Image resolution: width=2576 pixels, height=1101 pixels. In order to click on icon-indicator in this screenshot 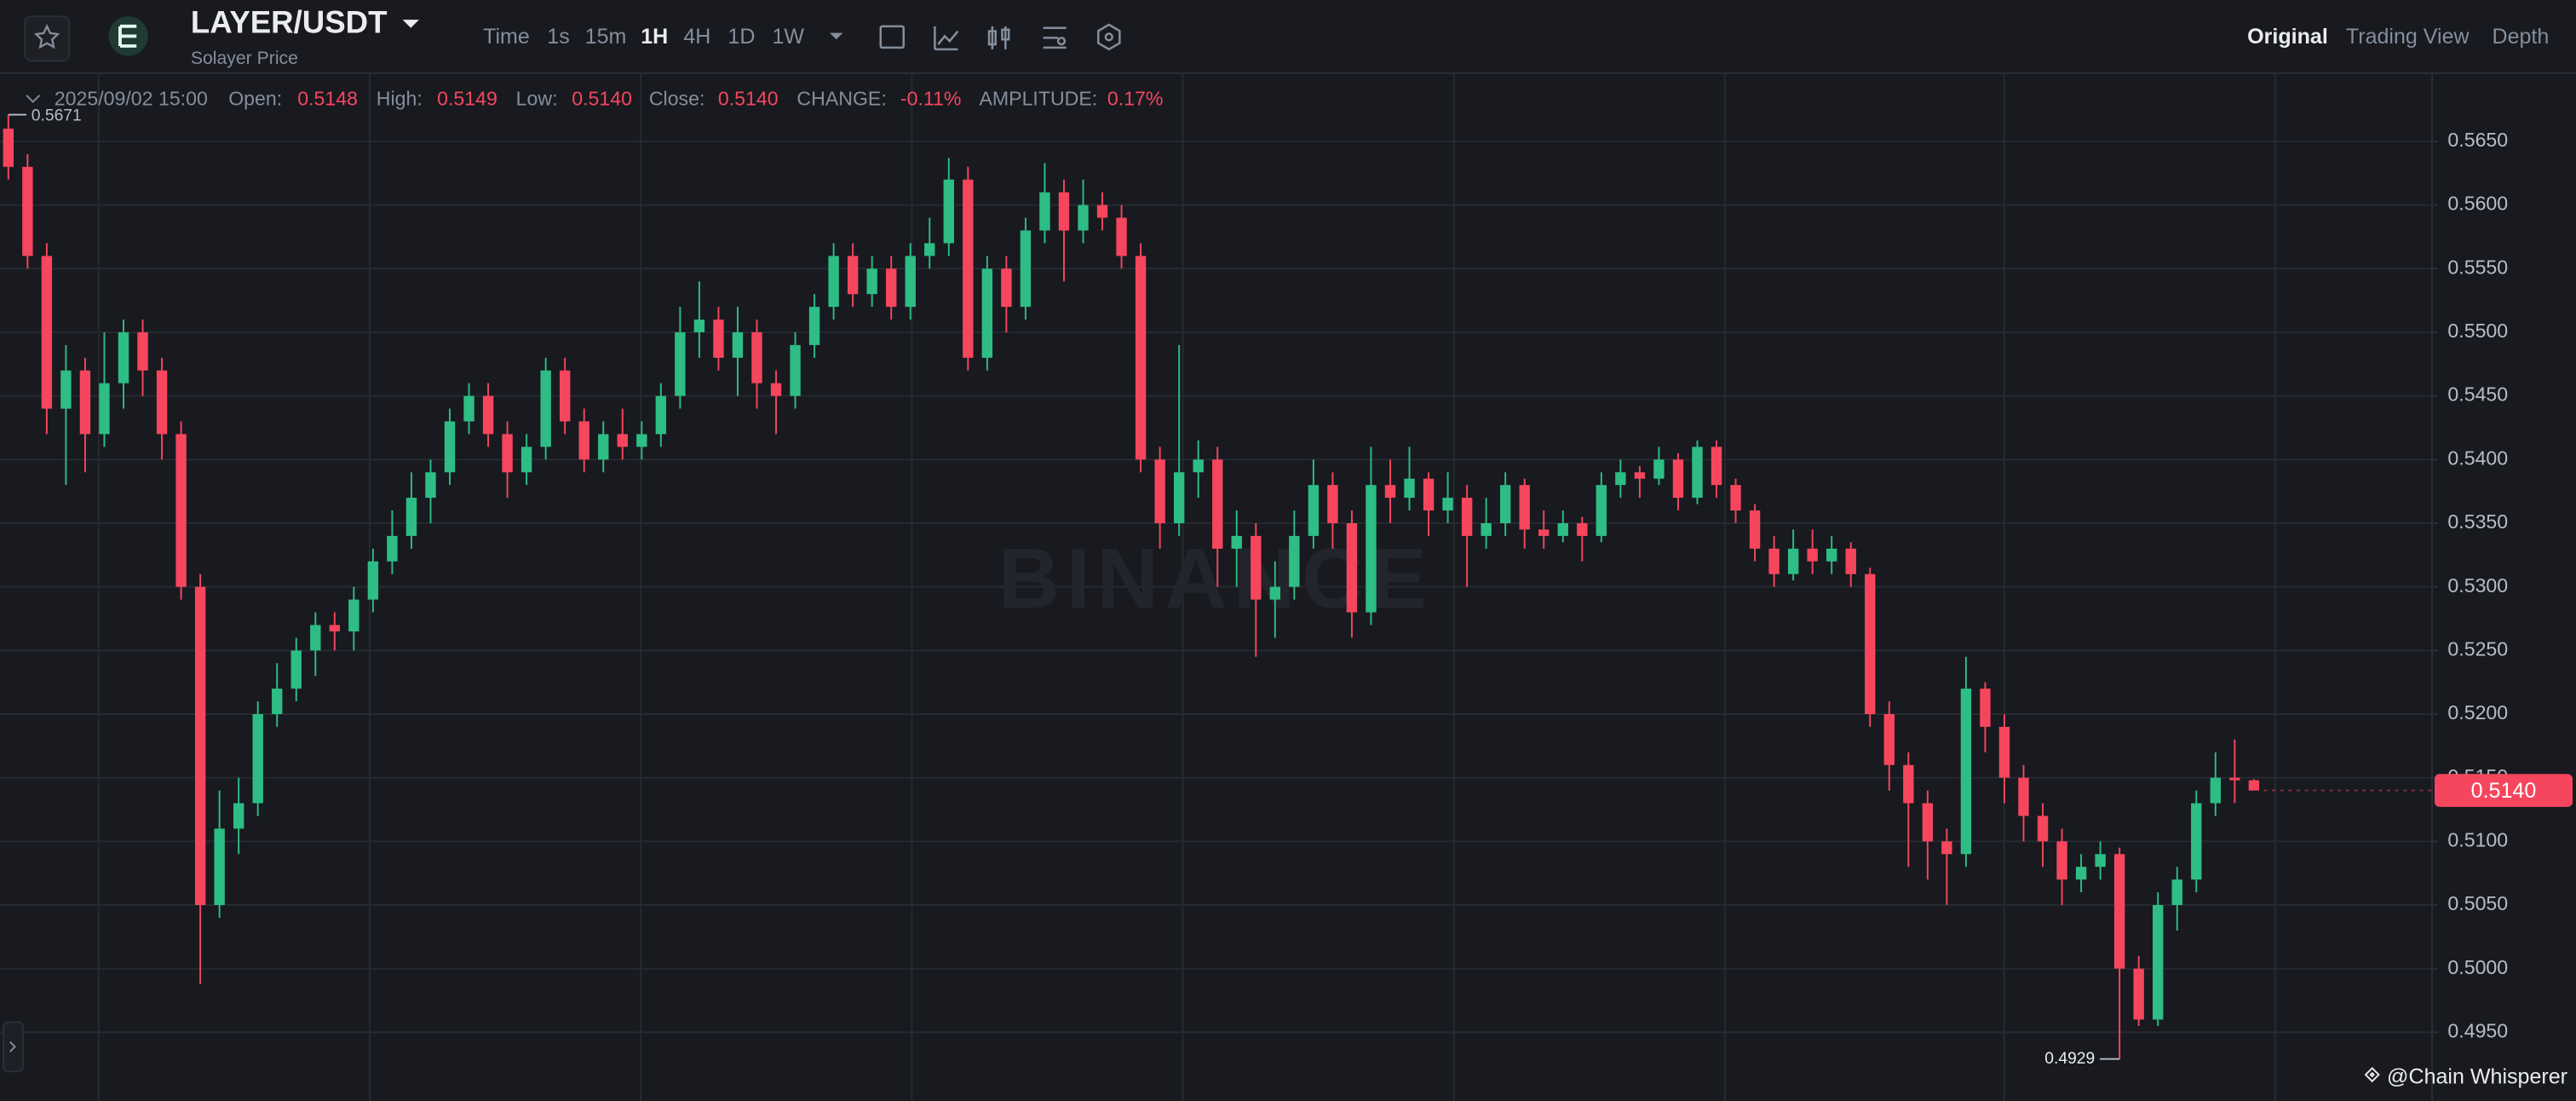, I will do `click(947, 38)`.